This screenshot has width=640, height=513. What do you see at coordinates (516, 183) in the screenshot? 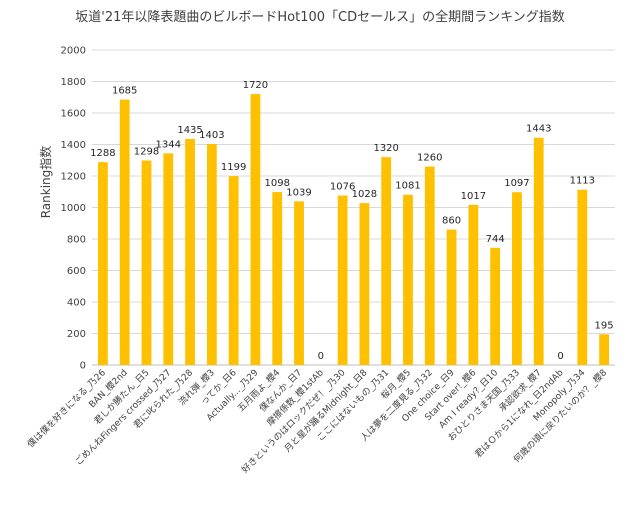
I see `data-label: 1097` at bounding box center [516, 183].